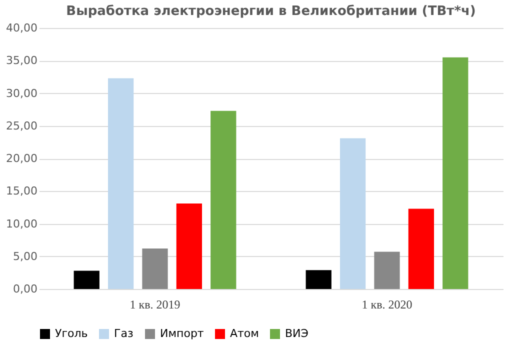  What do you see at coordinates (22, 158) in the screenshot?
I see `y-tick-label: 20,00` at bounding box center [22, 158].